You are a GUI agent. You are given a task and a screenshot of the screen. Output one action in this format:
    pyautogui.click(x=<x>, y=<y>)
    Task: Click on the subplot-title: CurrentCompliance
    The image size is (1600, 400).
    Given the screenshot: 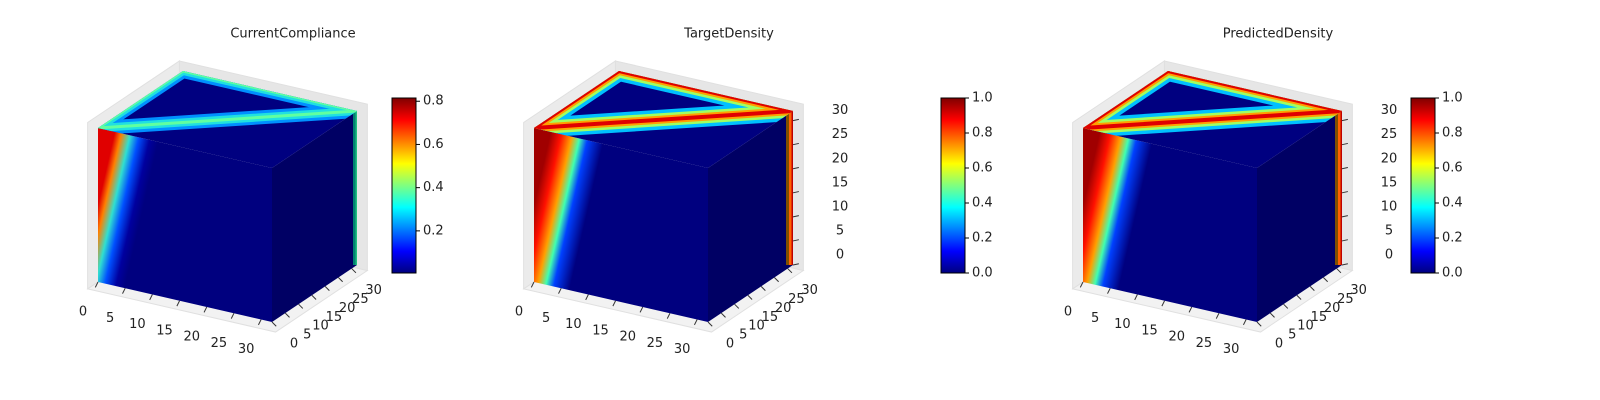 What is the action you would take?
    pyautogui.click(x=292, y=34)
    